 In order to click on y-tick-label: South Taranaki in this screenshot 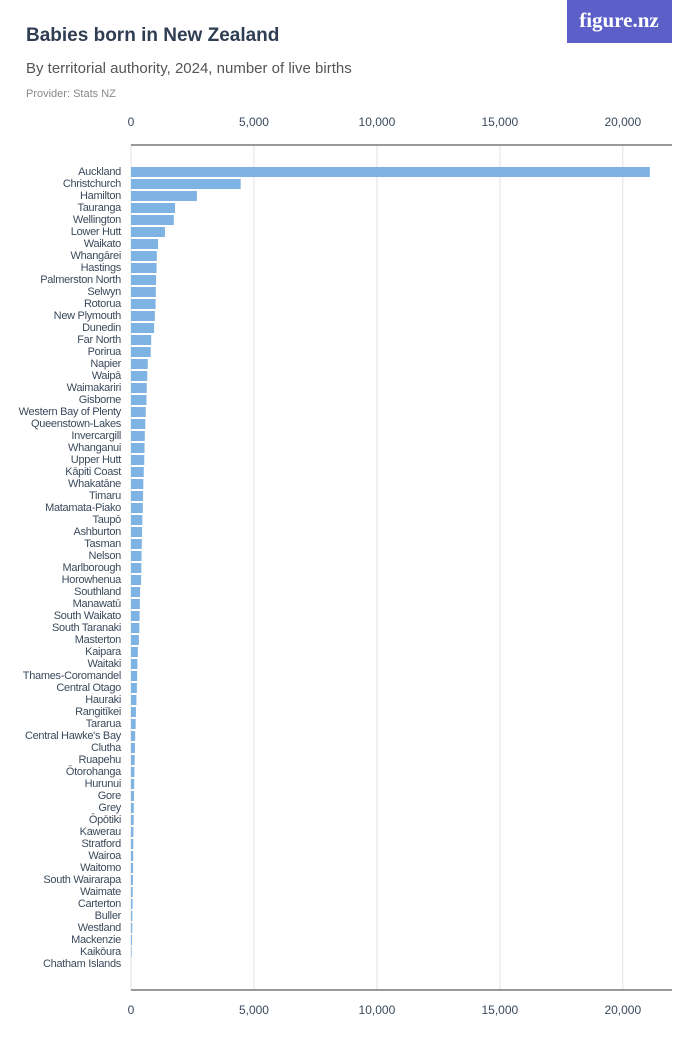, I will do `click(86, 628)`.